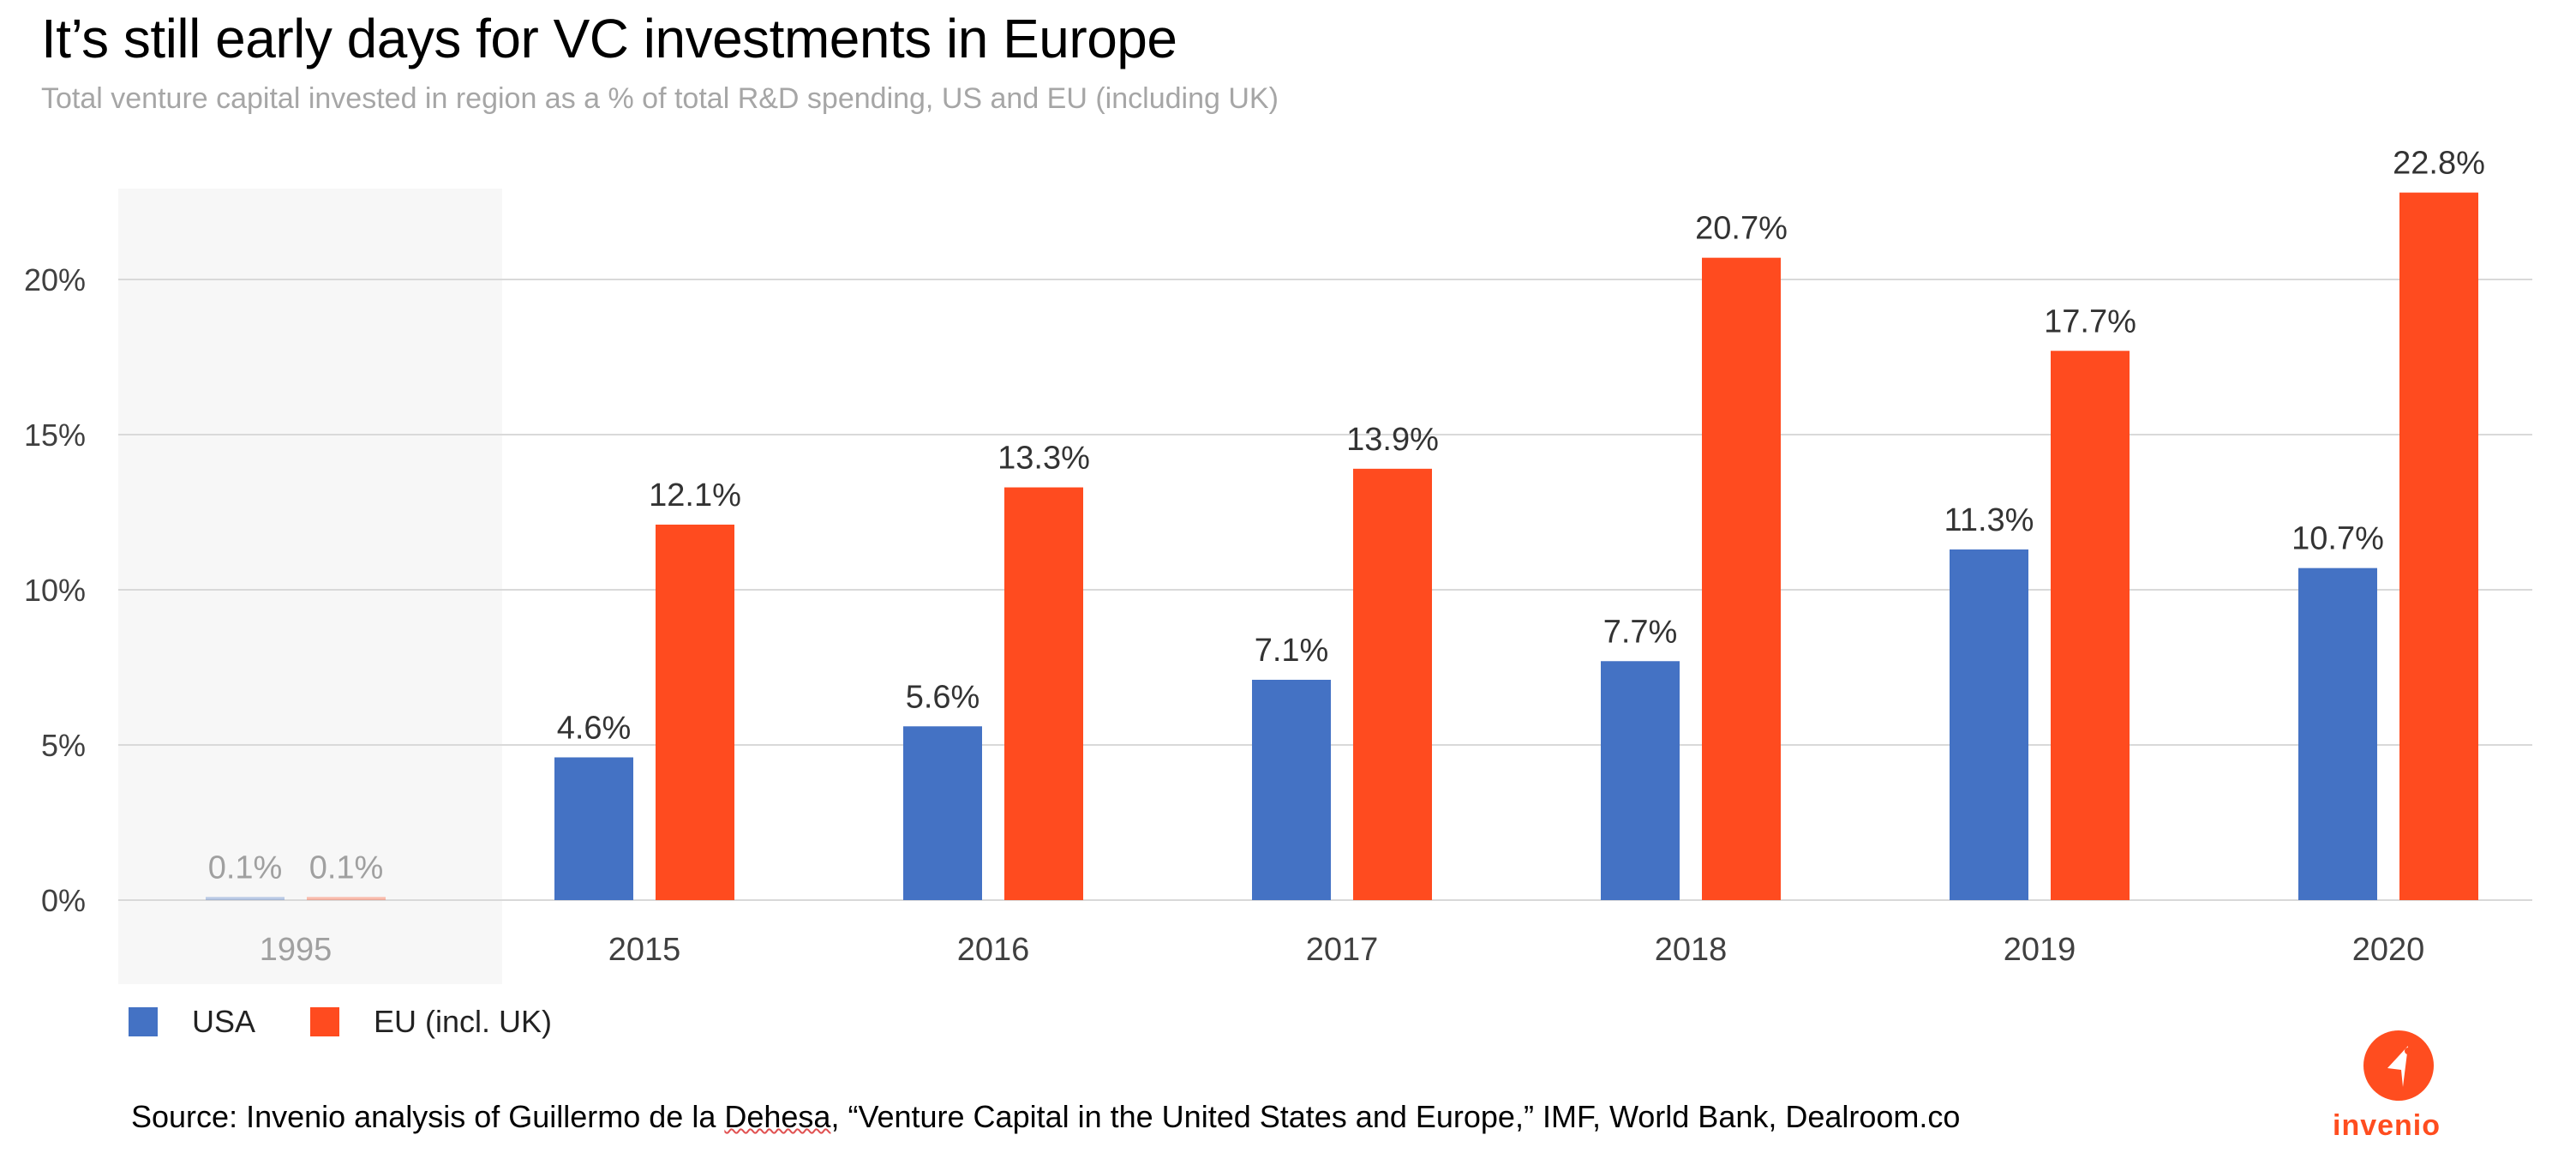 This screenshot has width=2576, height=1153. What do you see at coordinates (1741, 229) in the screenshot?
I see `data-label-eu-2018: 20.7%` at bounding box center [1741, 229].